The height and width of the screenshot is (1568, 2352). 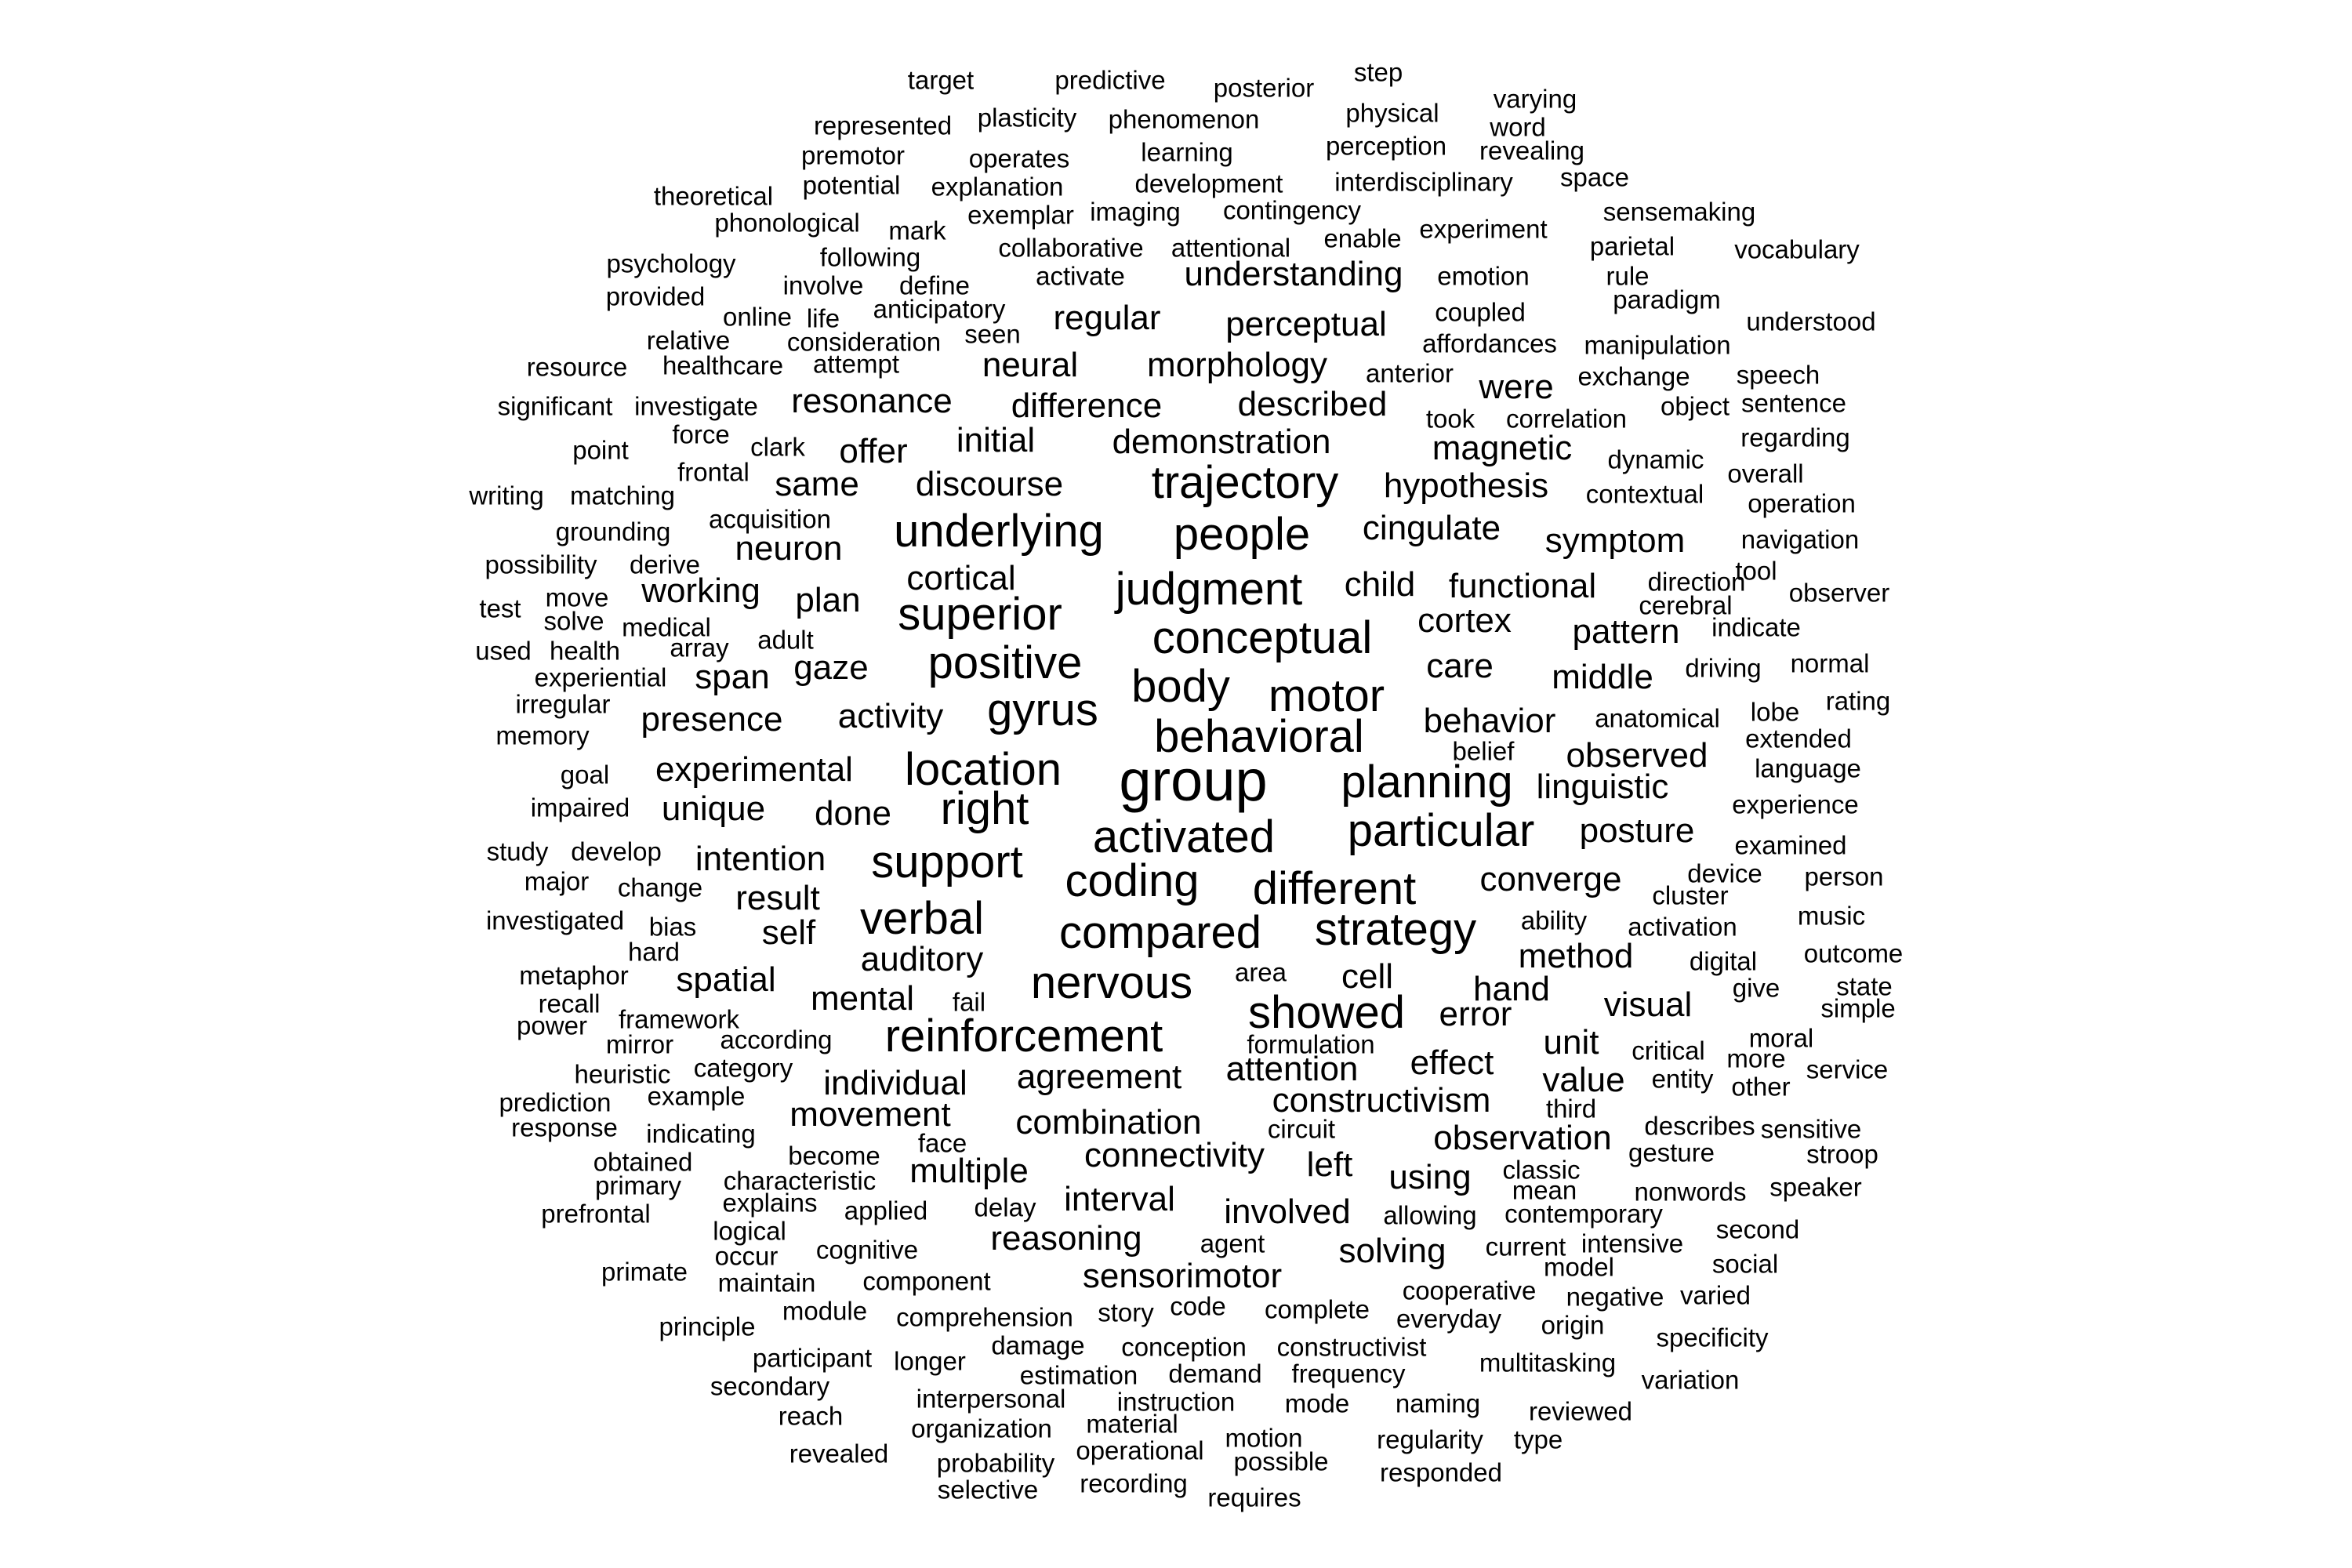 What do you see at coordinates (701, 1134) in the screenshot?
I see `word-indicating: indicating` at bounding box center [701, 1134].